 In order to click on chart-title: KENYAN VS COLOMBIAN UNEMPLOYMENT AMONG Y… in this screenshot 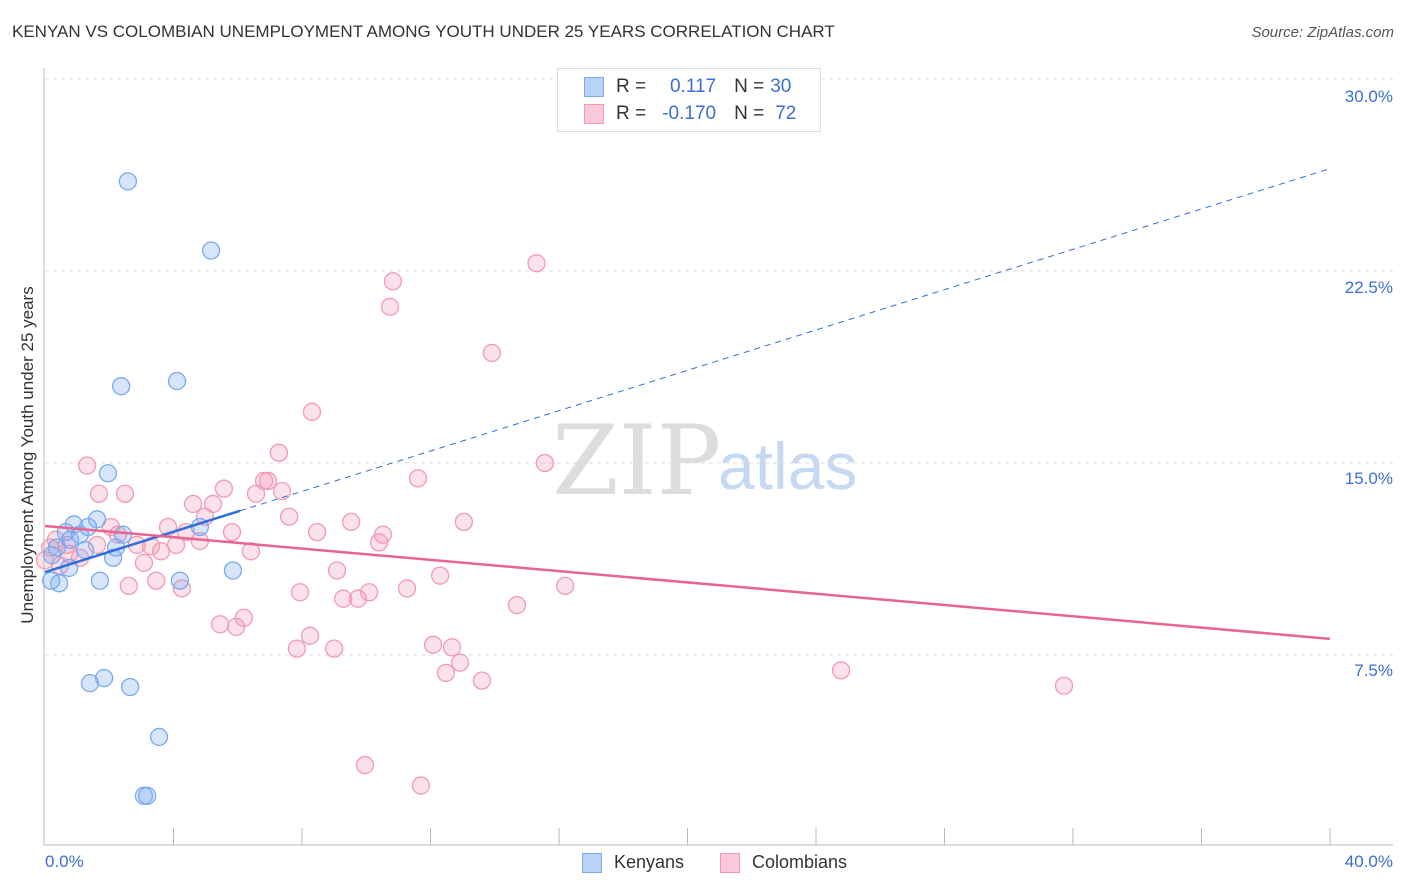, I will do `click(423, 31)`.